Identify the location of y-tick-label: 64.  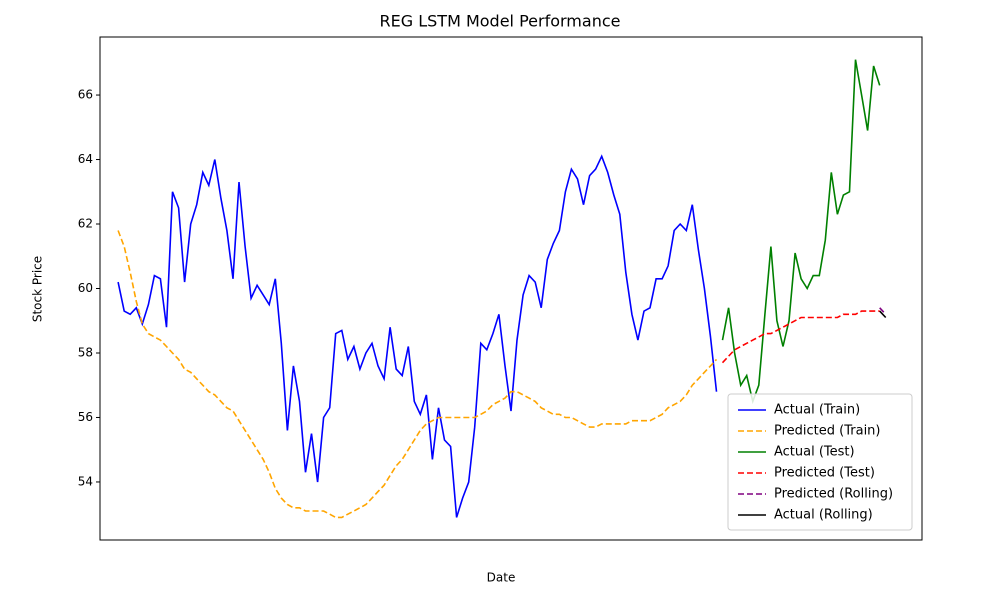
(85, 159).